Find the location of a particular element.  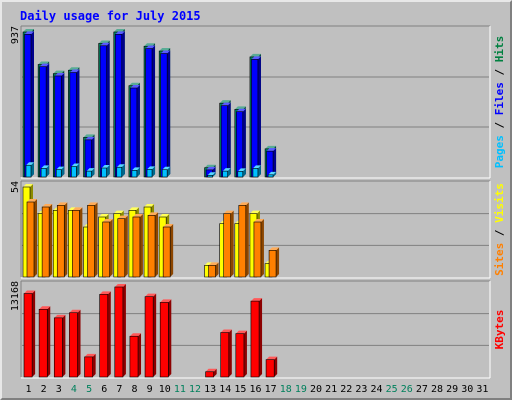

x-tick-label: 8 is located at coordinates (134, 389).